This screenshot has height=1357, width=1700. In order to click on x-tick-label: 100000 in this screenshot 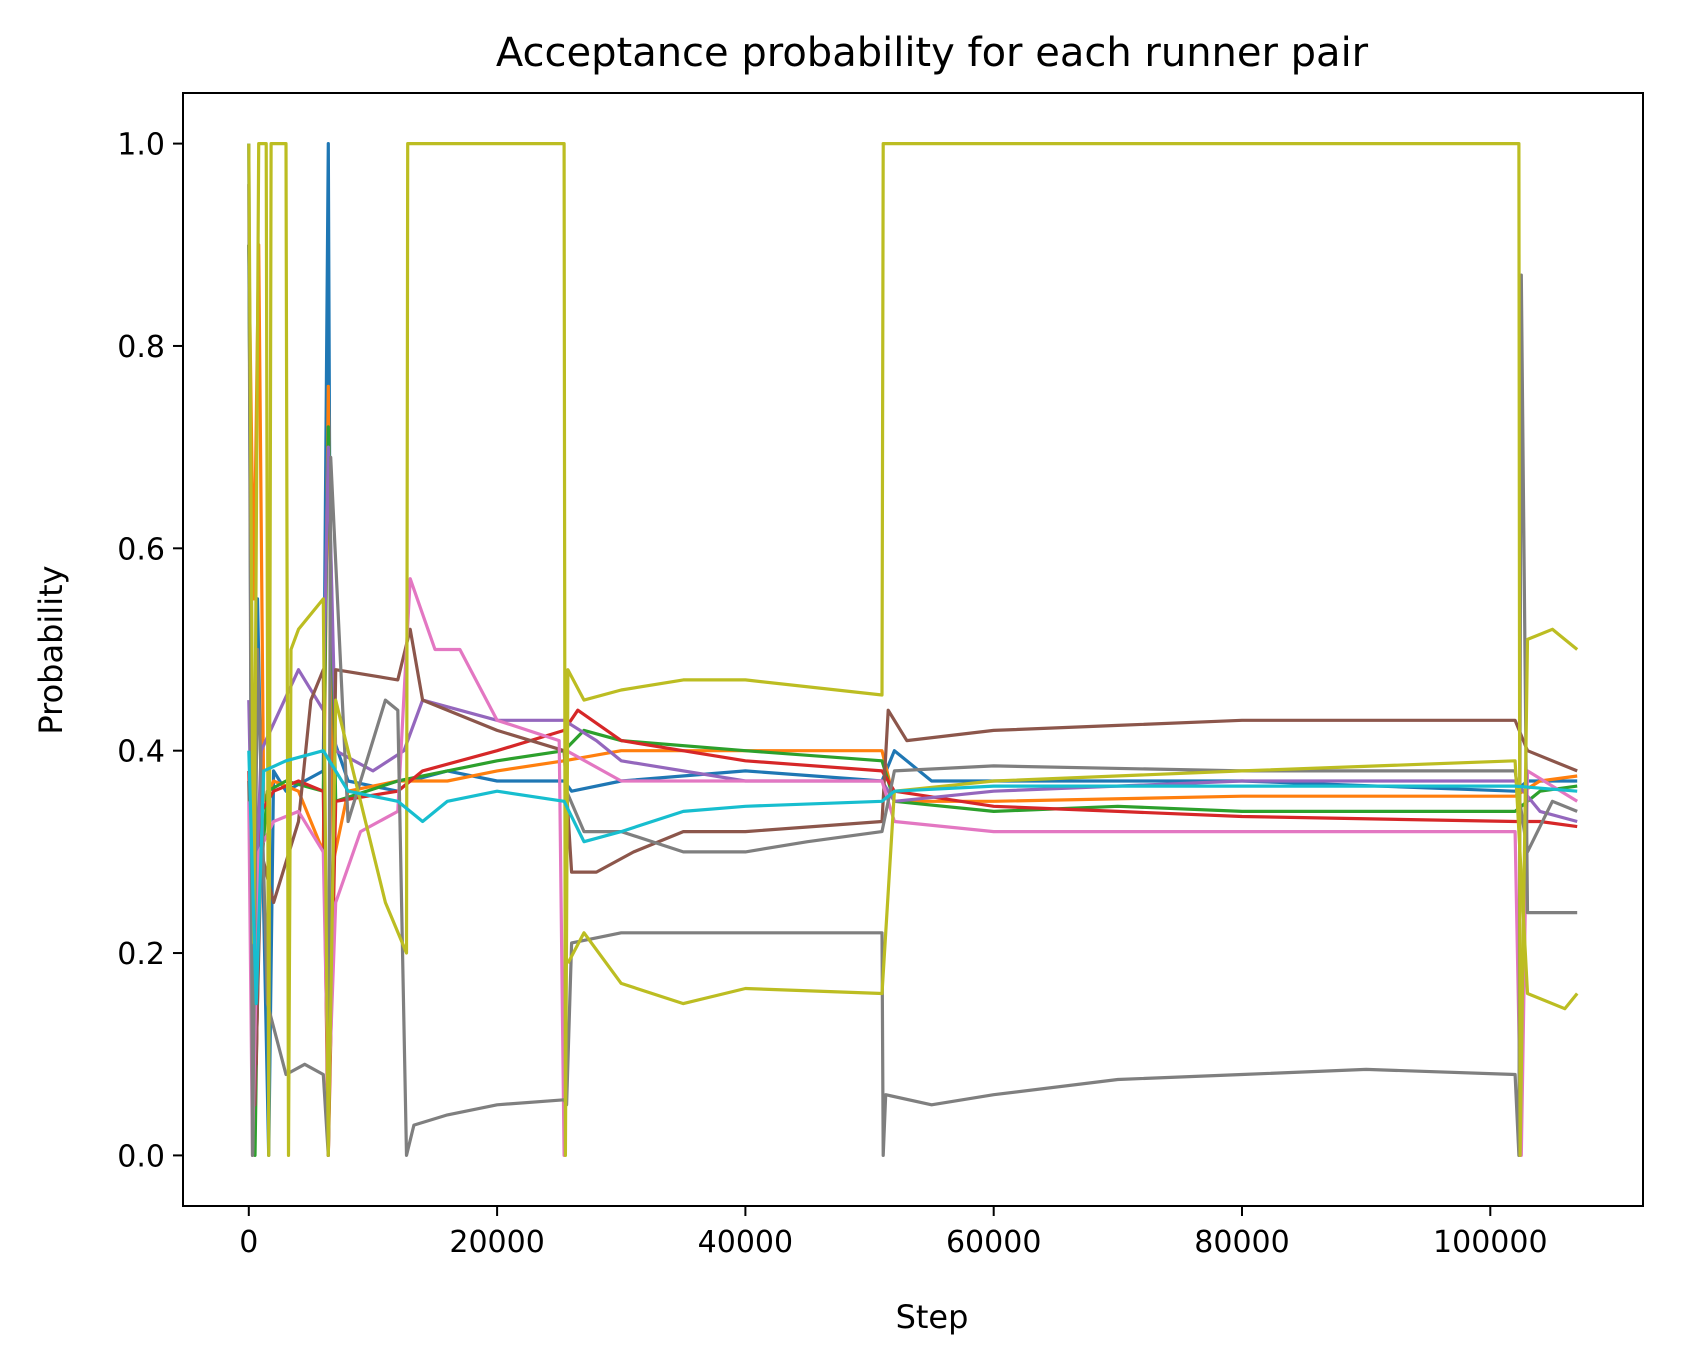, I will do `click(1490, 1242)`.